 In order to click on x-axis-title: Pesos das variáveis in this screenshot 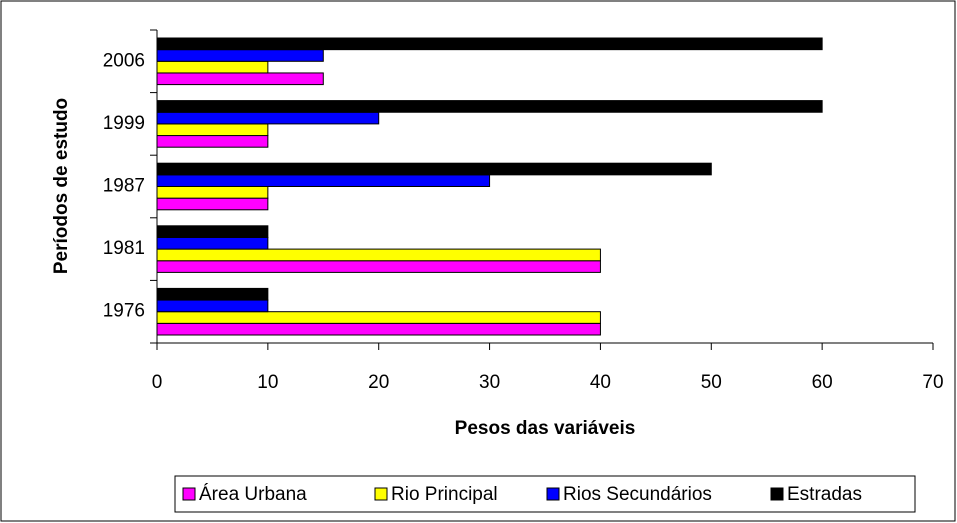, I will do `click(545, 428)`.